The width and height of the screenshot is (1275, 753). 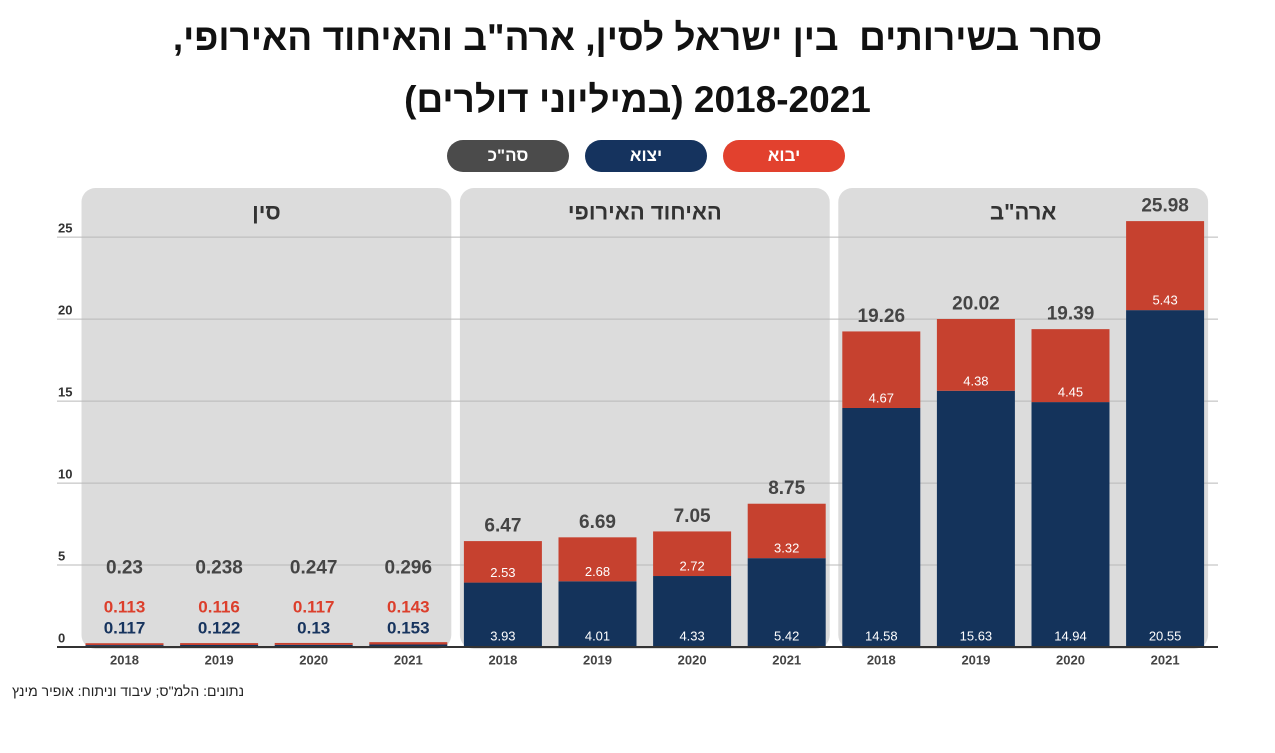 What do you see at coordinates (882, 316) in the screenshot?
I see `total-value-label: 19.26` at bounding box center [882, 316].